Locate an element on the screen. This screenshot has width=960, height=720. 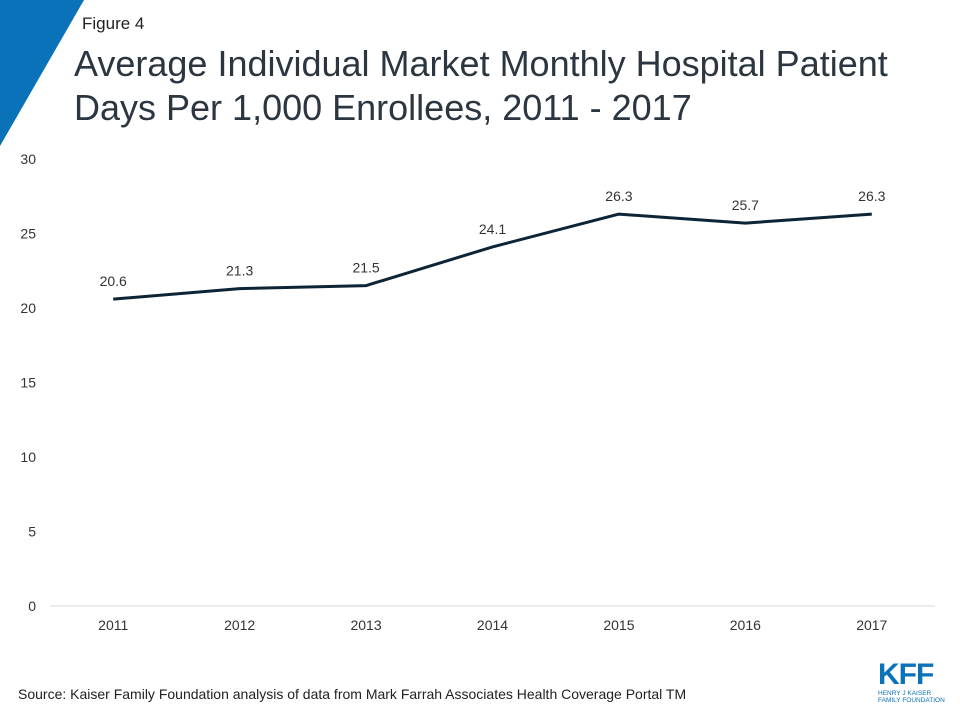
y-tick-label: 15 is located at coordinates (28, 383).